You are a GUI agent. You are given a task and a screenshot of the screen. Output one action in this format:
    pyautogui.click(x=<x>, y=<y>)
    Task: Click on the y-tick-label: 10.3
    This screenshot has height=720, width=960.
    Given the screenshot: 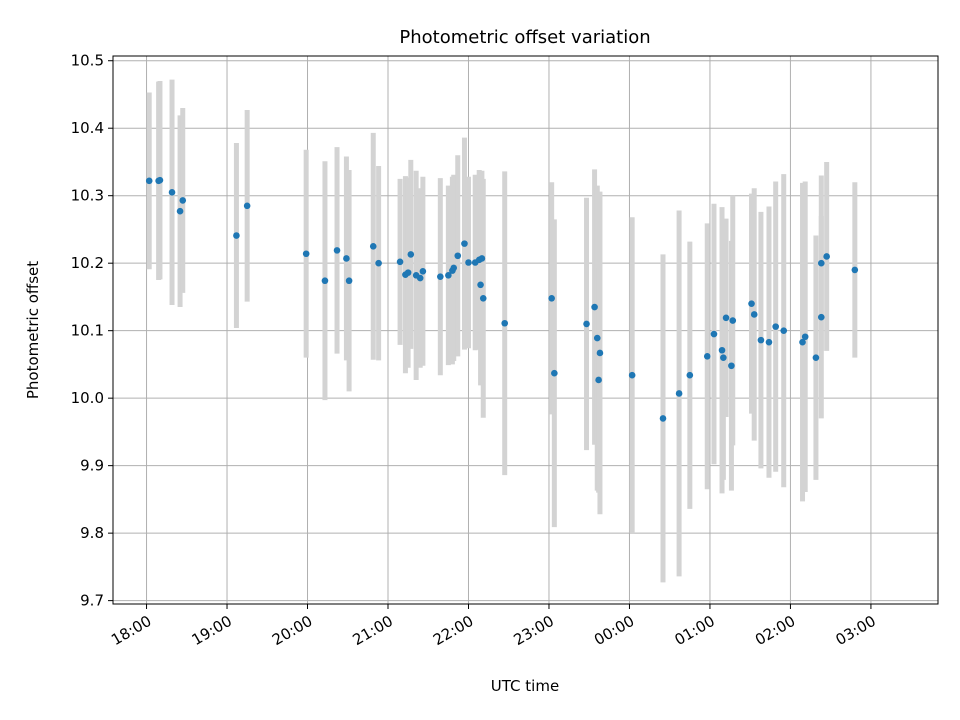 What is the action you would take?
    pyautogui.click(x=87, y=196)
    